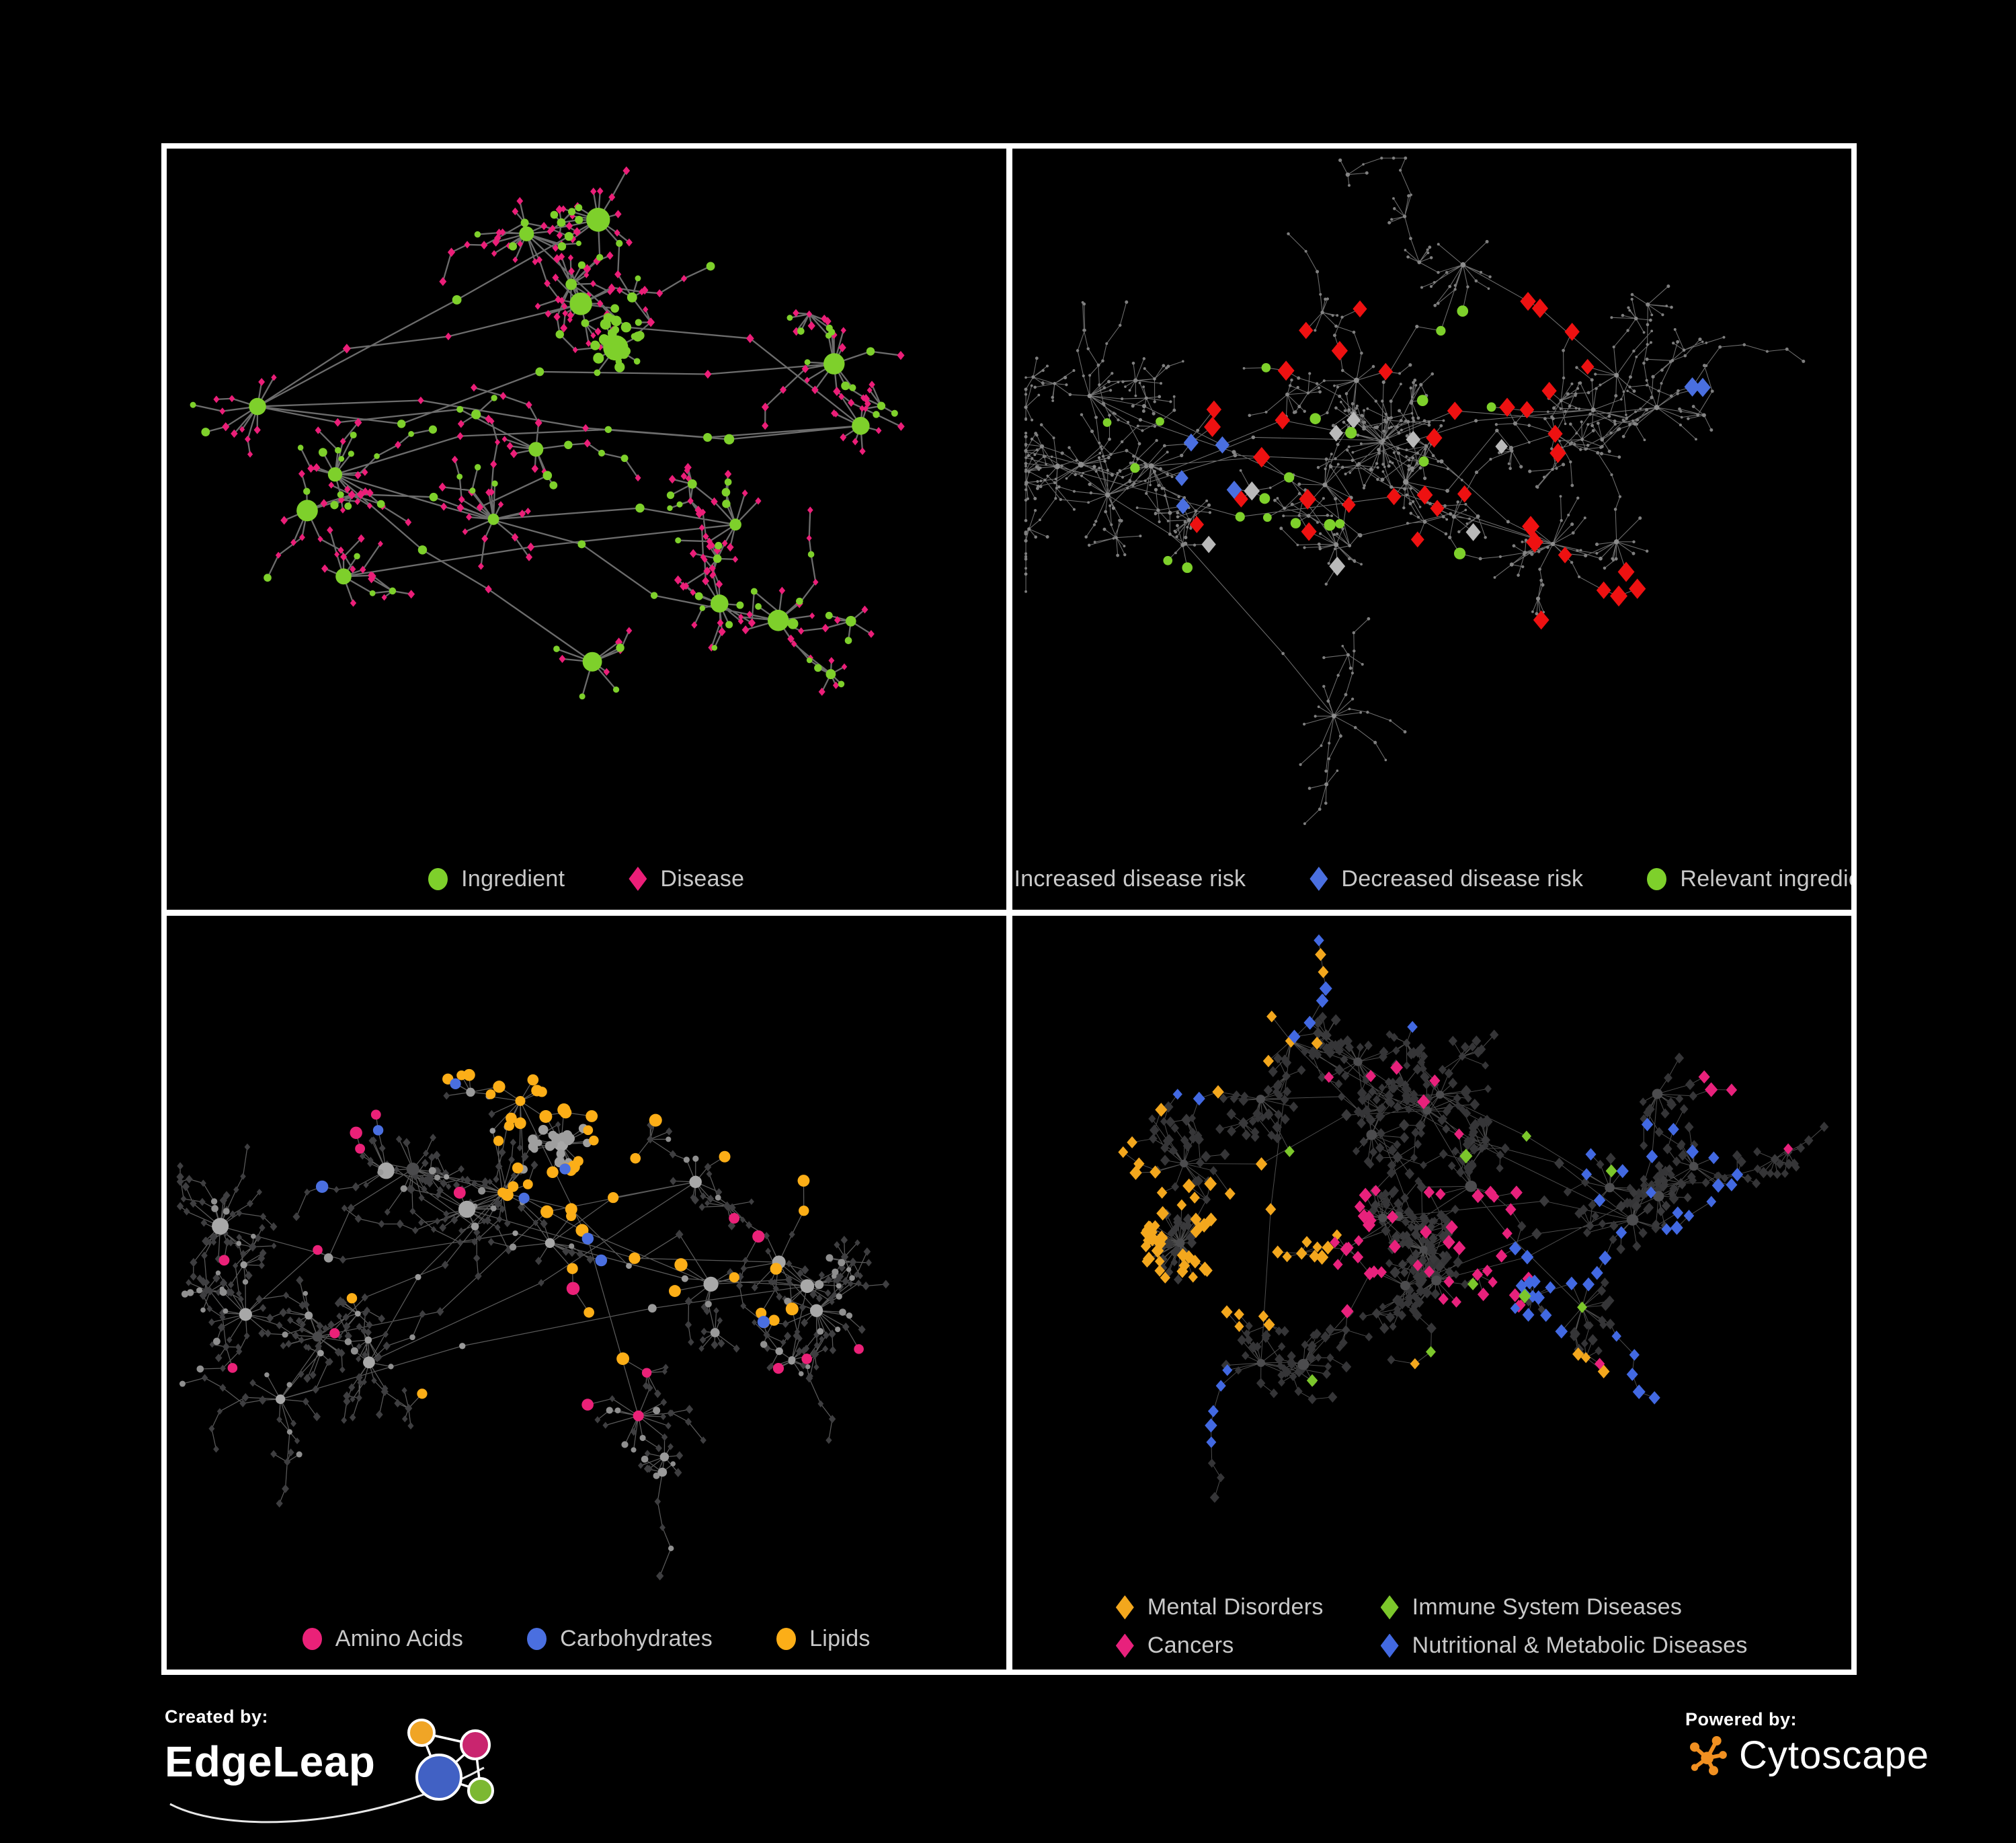 The image size is (2016, 1843). What do you see at coordinates (475, 1744) in the screenshot?
I see `edgeleap-node-pink` at bounding box center [475, 1744].